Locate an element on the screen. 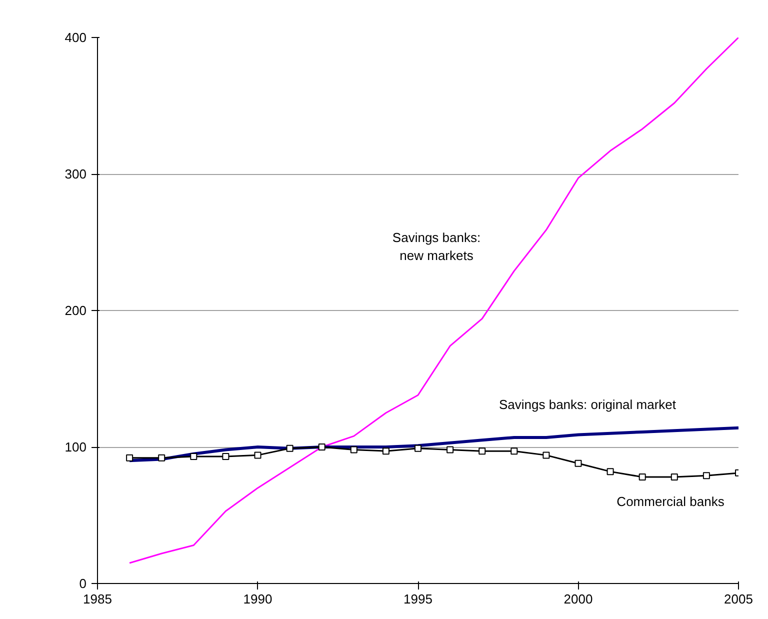 This screenshot has height=619, width=768. series-label: Commercial banks is located at coordinates (670, 501).